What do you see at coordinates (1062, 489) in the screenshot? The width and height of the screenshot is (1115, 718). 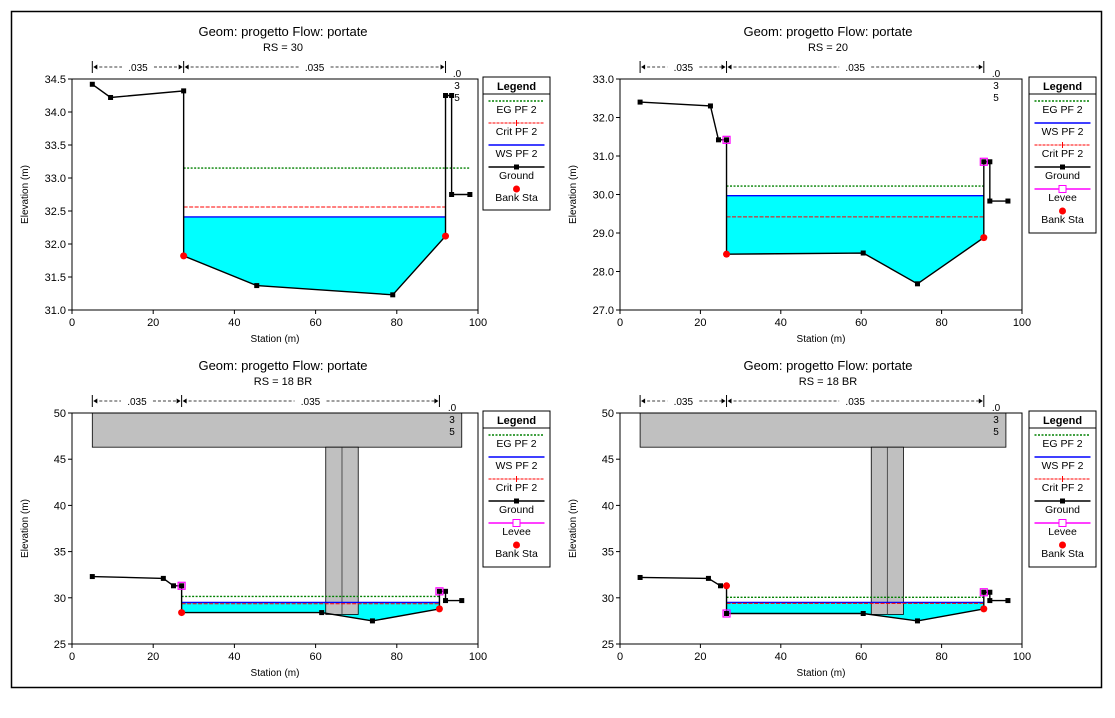 I see `legend-box` at bounding box center [1062, 489].